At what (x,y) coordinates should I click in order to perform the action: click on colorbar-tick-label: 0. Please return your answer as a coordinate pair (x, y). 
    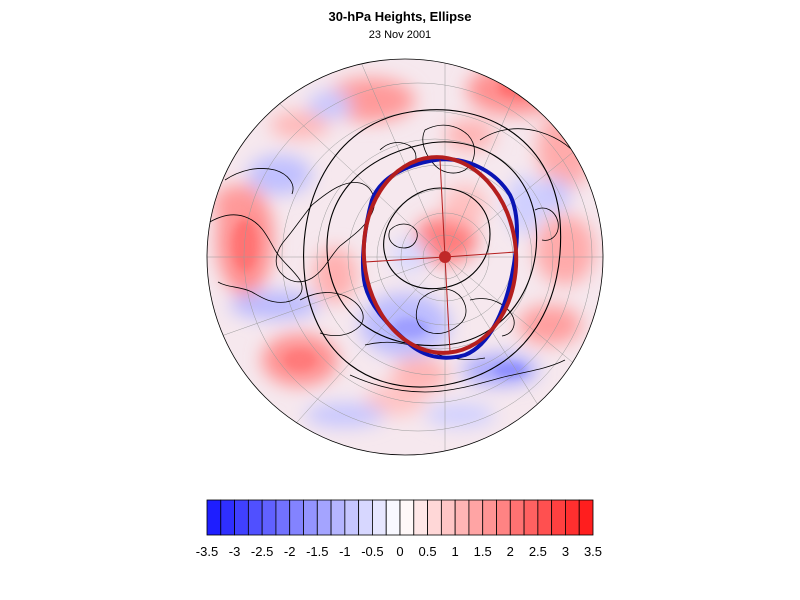
    Looking at the image, I should click on (399, 551).